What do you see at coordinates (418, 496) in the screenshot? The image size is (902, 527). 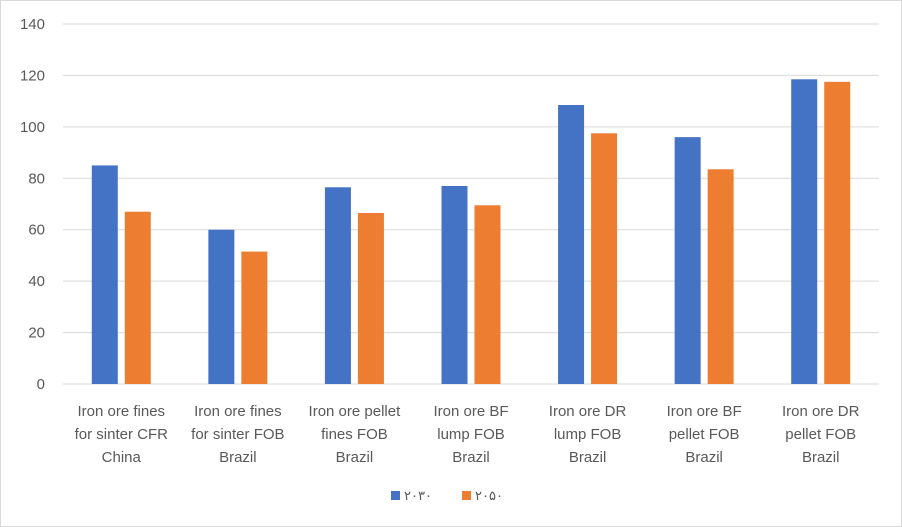 I see `legend-label: ۲۰۳۰` at bounding box center [418, 496].